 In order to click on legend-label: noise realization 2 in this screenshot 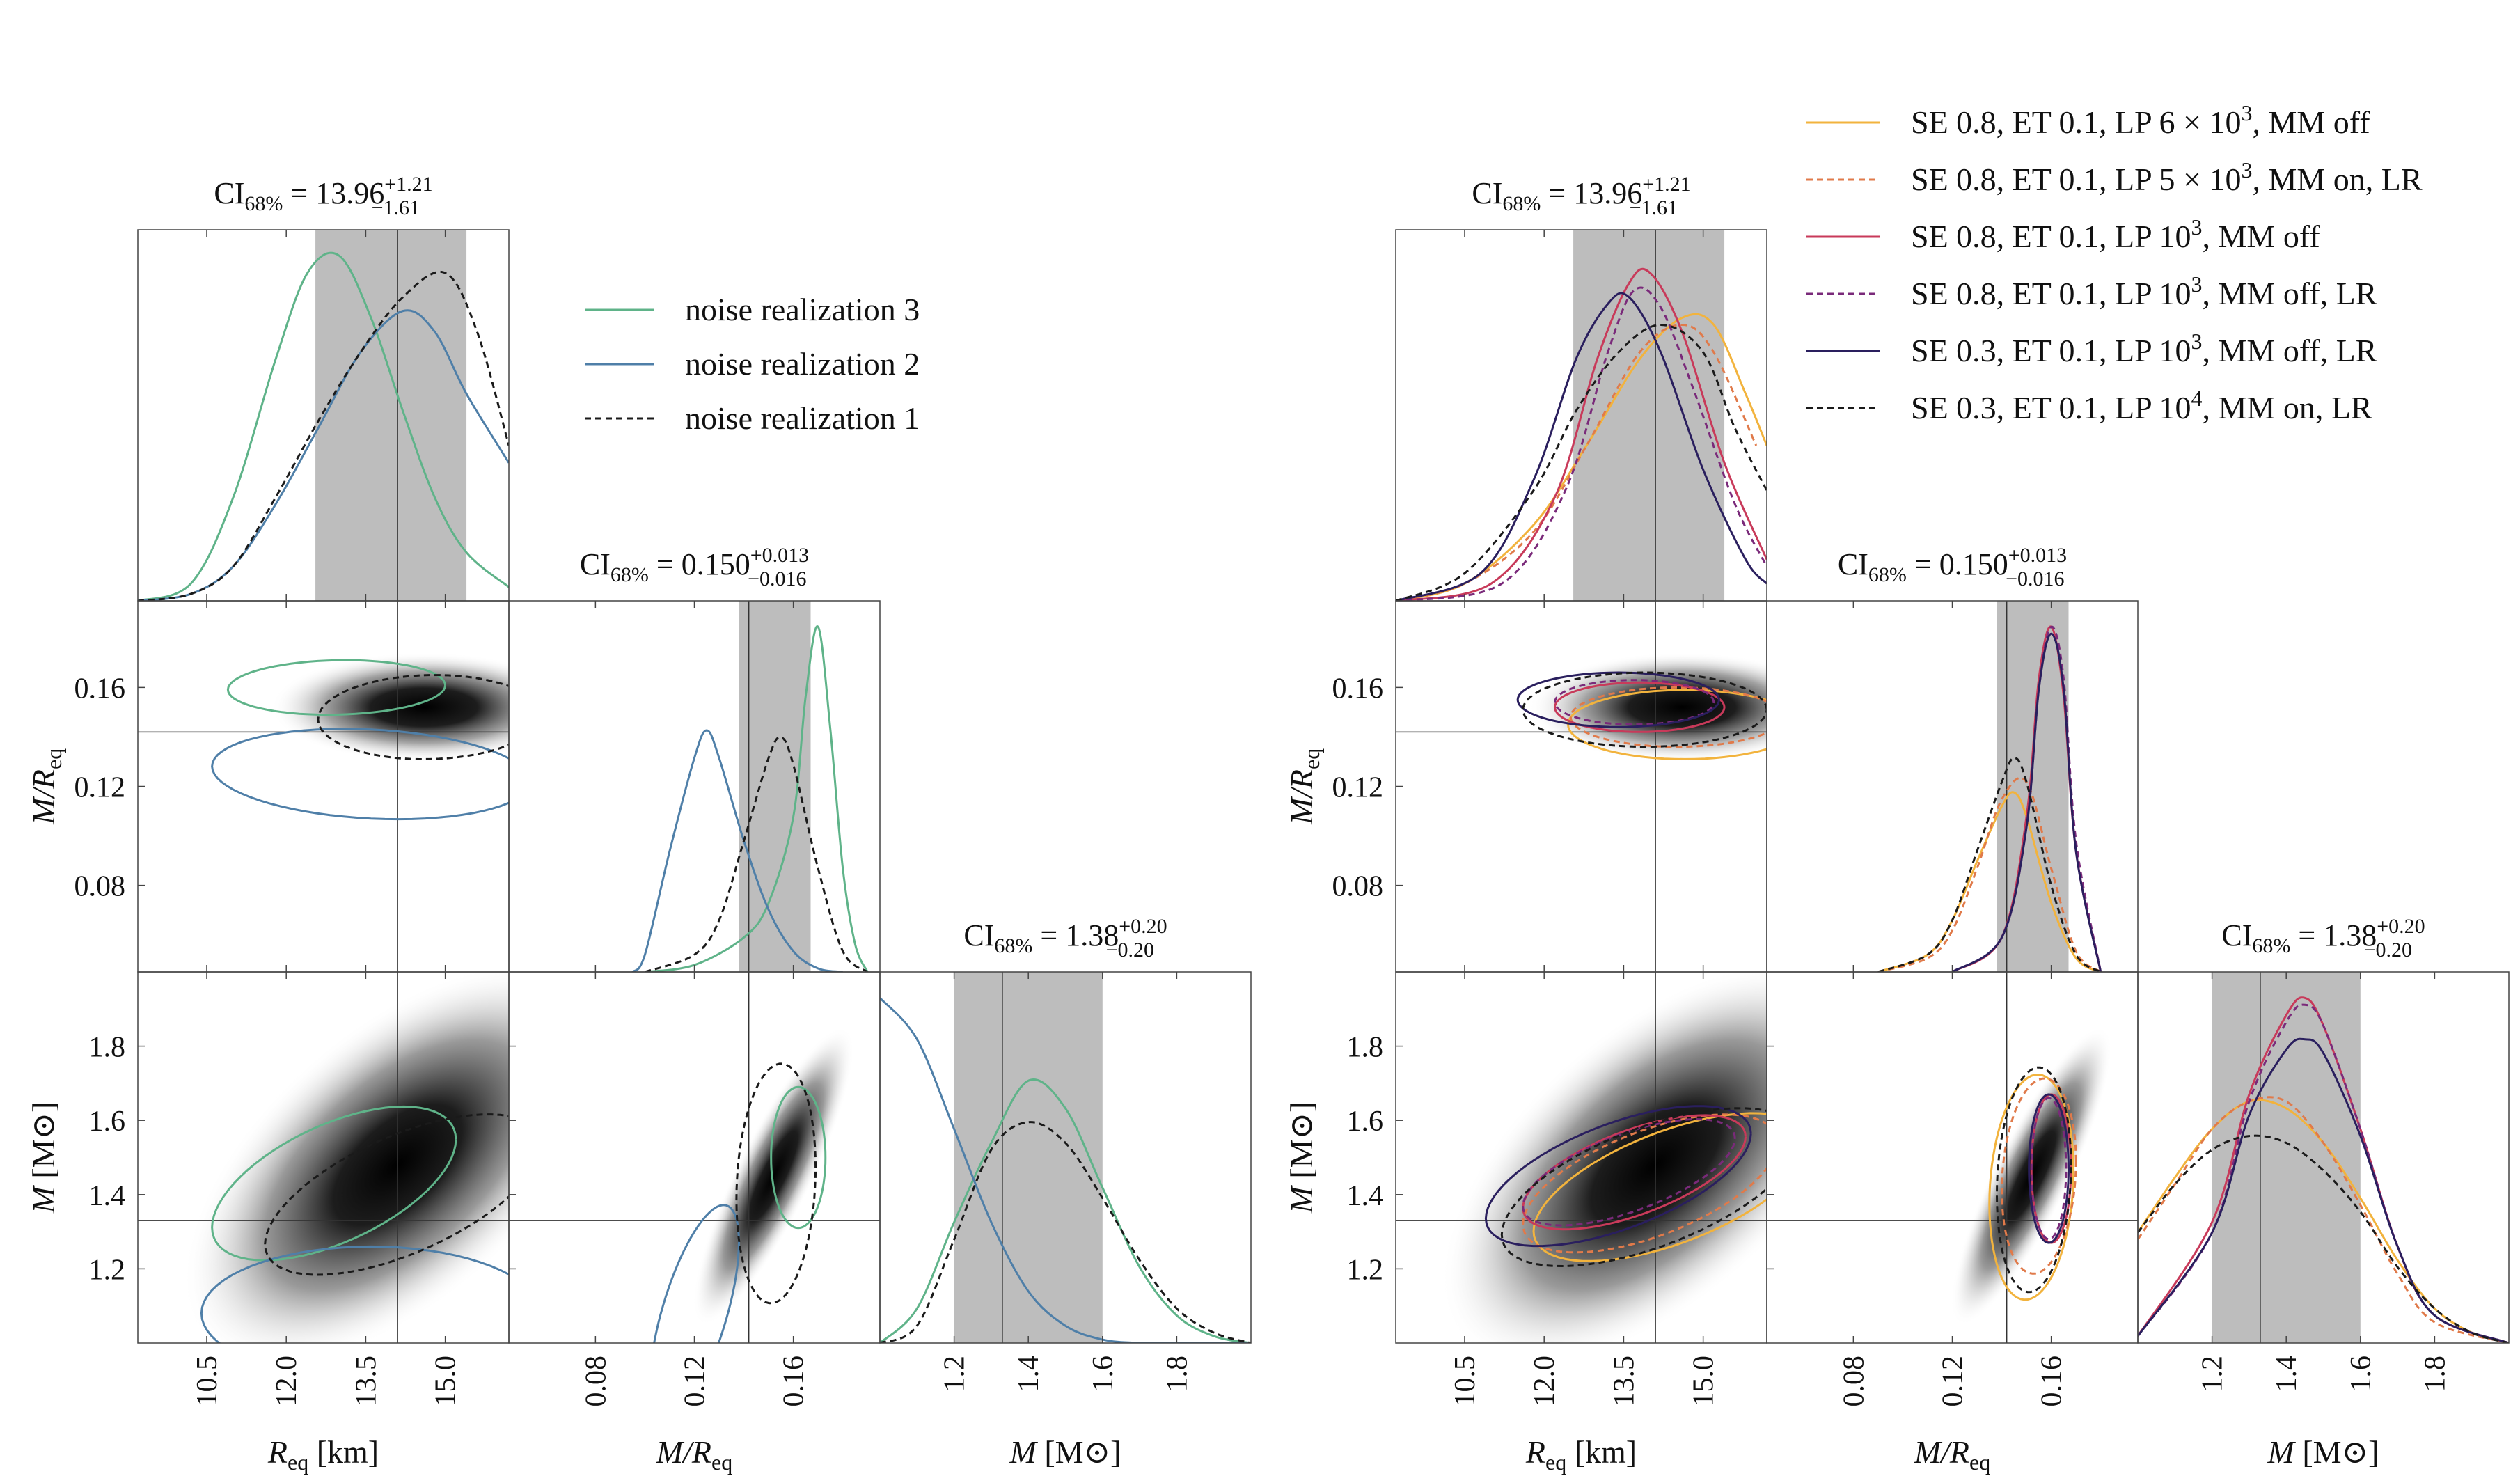, I will do `click(802, 364)`.